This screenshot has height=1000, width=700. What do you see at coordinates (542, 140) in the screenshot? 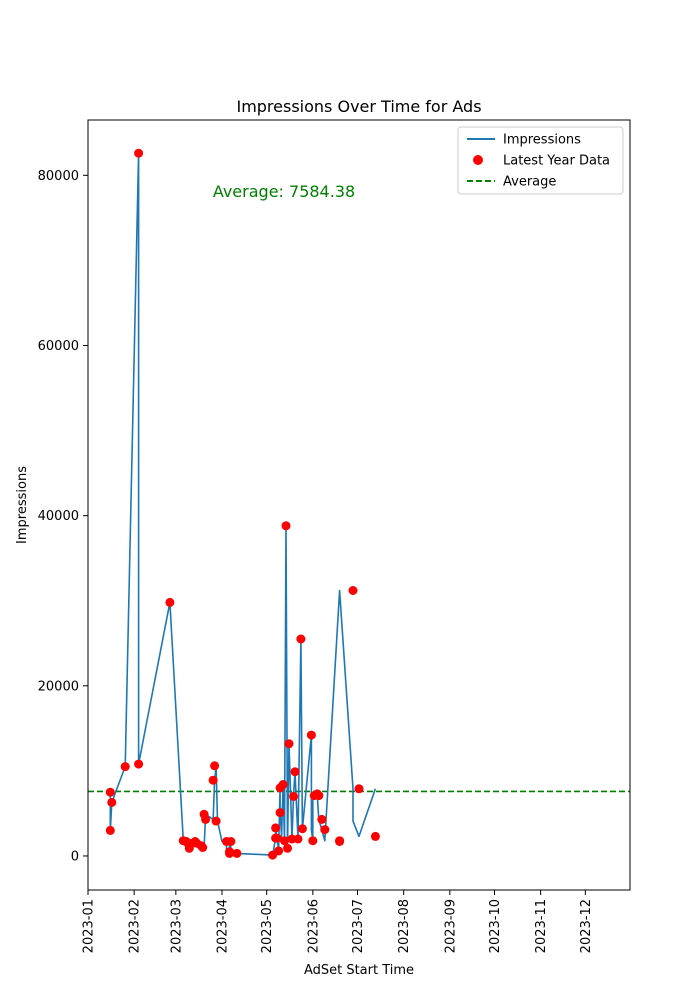
I see `legend-label-impressions: Impressions` at bounding box center [542, 140].